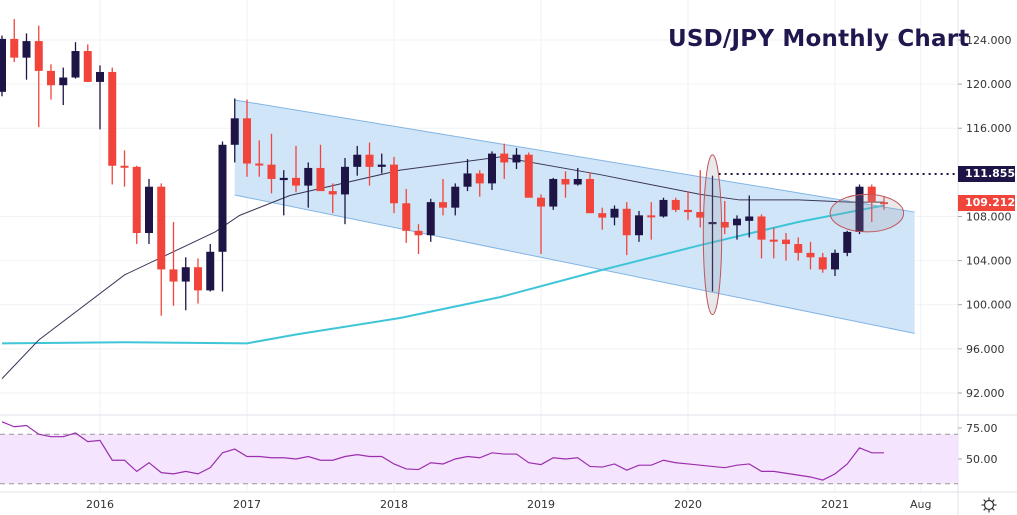 This screenshot has width=1017, height=515. What do you see at coordinates (989, 84) in the screenshot?
I see `price-tick-label: 120.000` at bounding box center [989, 84].